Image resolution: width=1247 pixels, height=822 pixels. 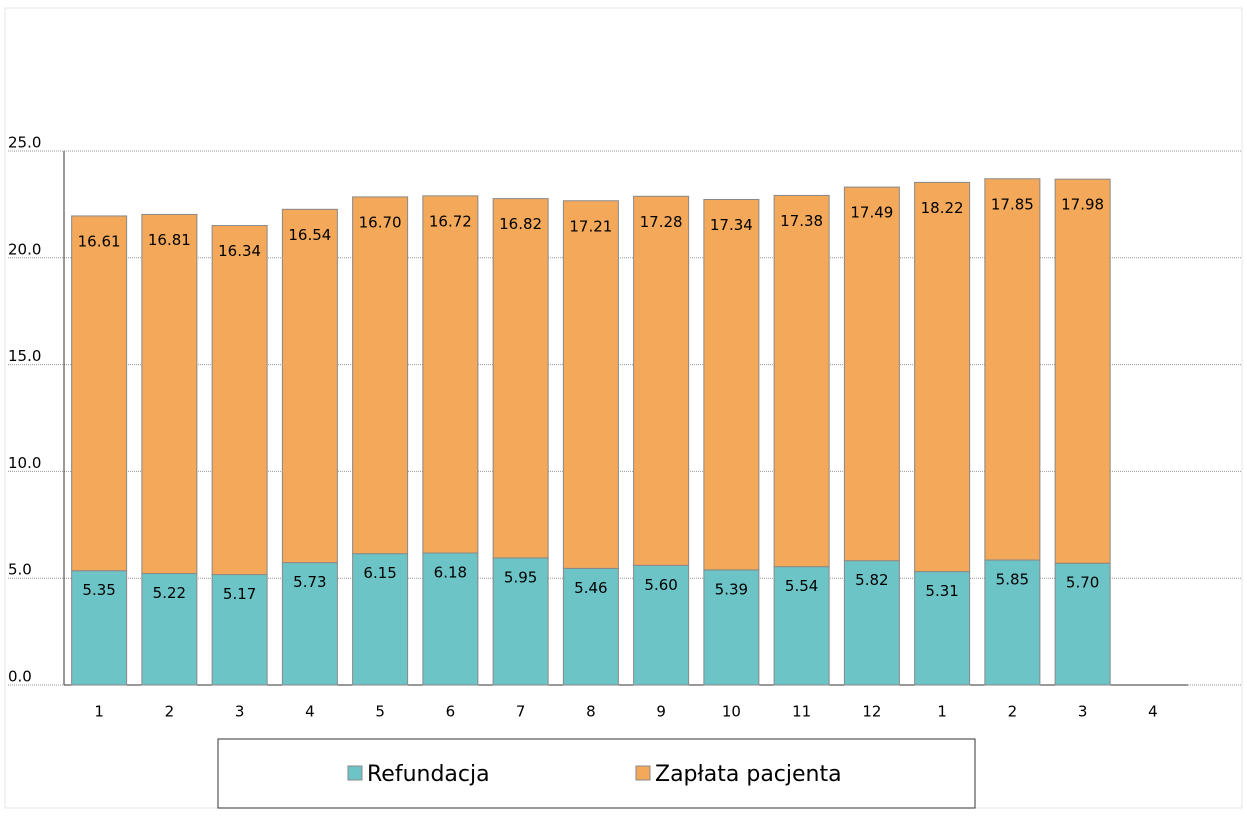 I want to click on data-label: 5.70, so click(x=1082, y=583).